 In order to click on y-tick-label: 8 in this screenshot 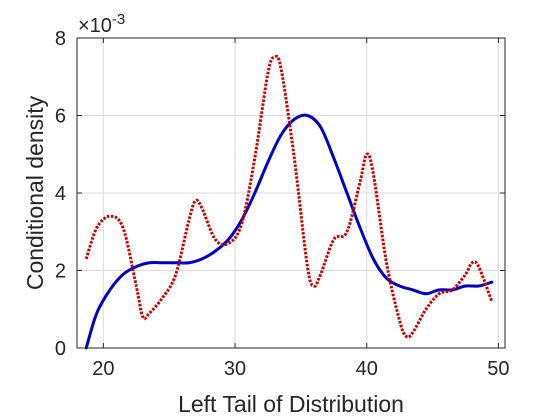, I will do `click(60, 39)`.